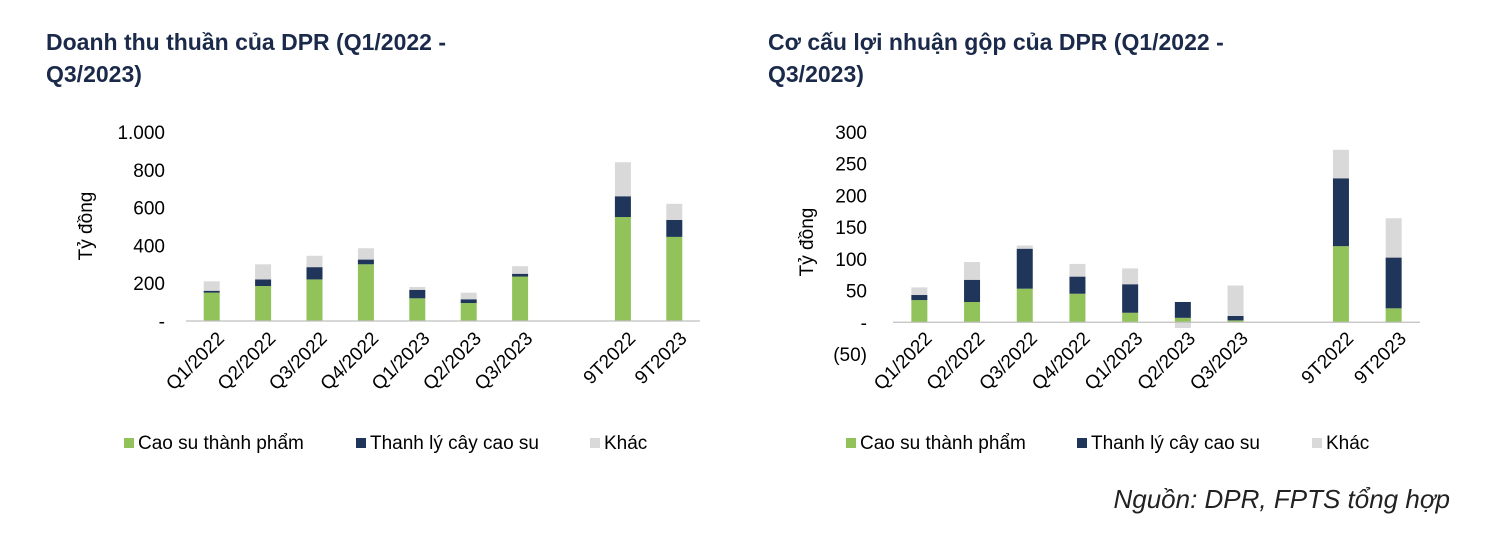 The height and width of the screenshot is (540, 1492). Describe the element at coordinates (520, 275) in the screenshot. I see `revenue-bar-Q3/2023-series-1` at that location.